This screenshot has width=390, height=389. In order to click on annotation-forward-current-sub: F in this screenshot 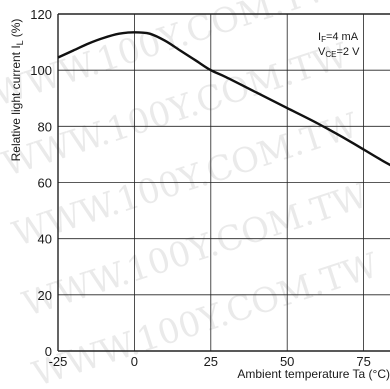, I will do `click(323, 39)`.